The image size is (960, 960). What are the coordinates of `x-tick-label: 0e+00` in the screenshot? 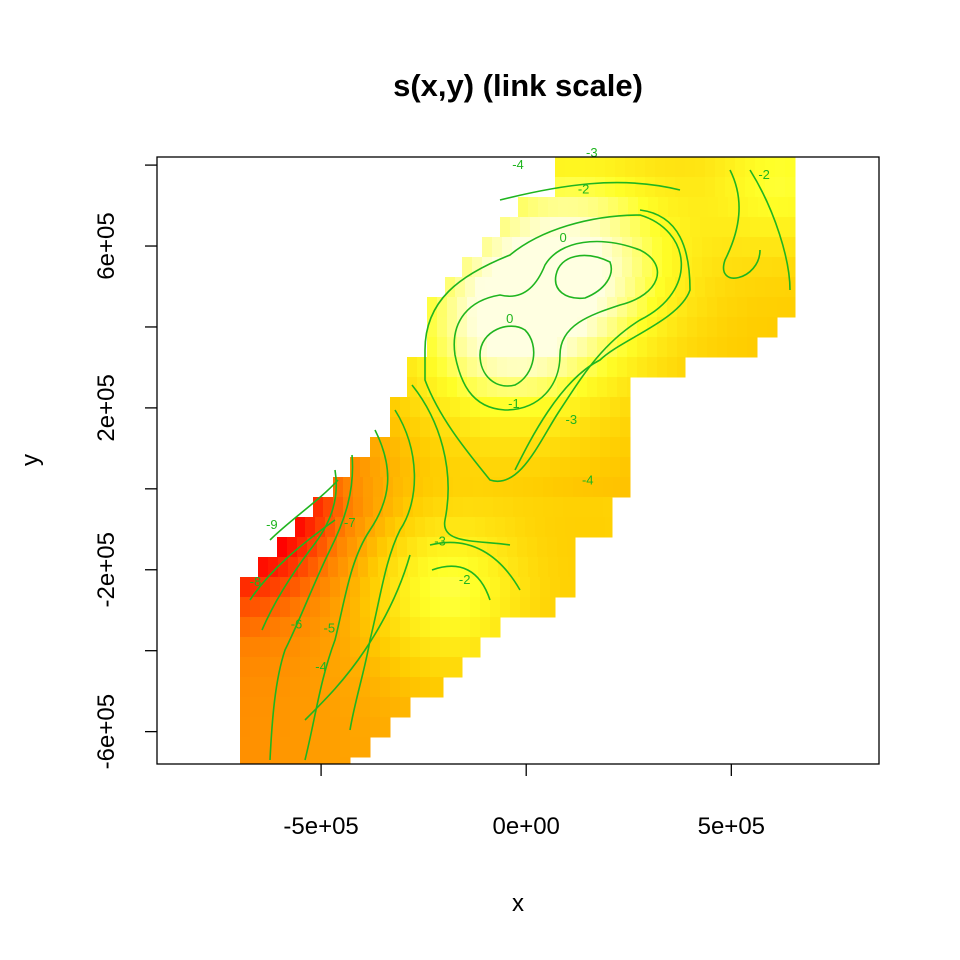 It's located at (526, 826).